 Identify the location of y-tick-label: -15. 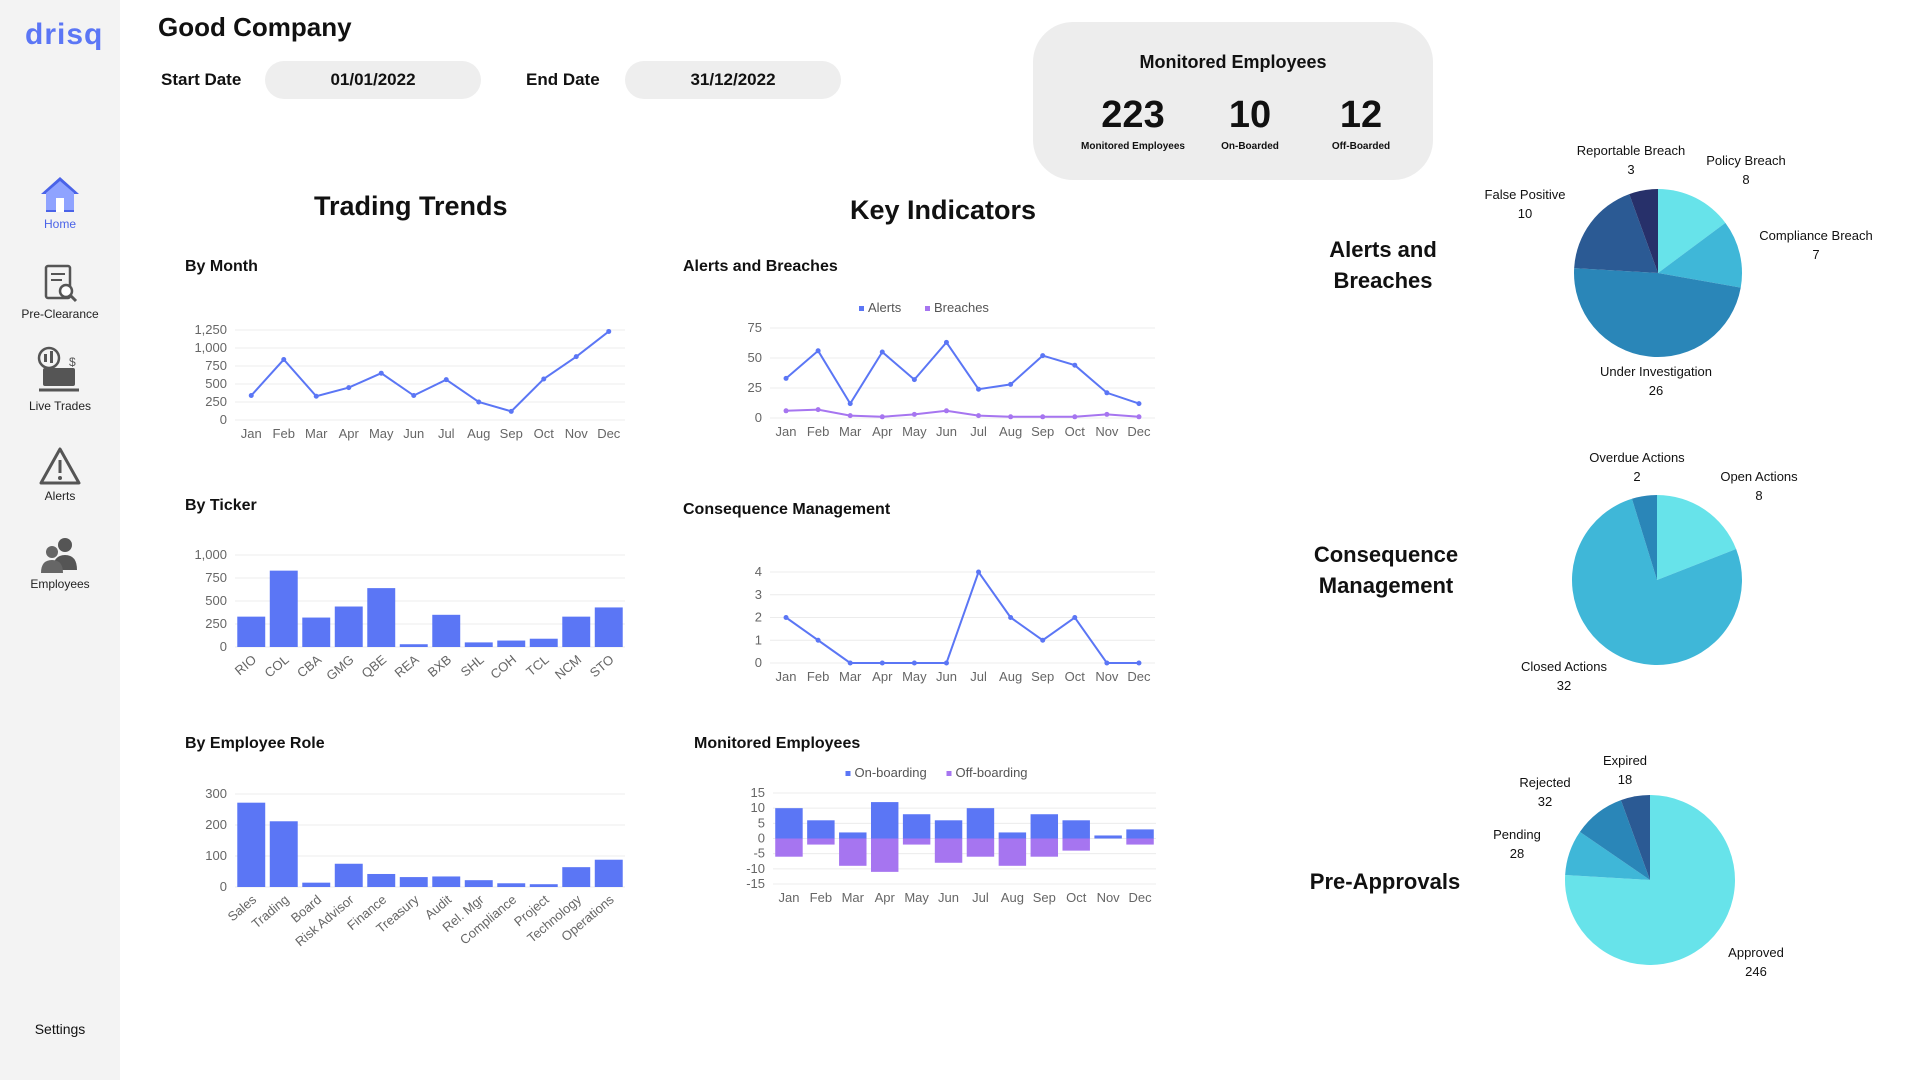
(755, 883).